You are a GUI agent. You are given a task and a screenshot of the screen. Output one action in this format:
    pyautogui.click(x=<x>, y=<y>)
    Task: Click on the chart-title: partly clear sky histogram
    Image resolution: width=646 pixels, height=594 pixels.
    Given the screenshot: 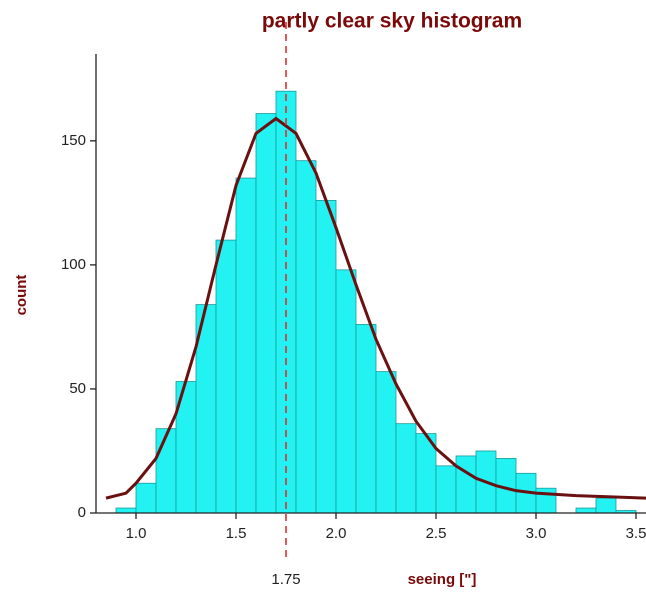 What is the action you would take?
    pyautogui.click(x=392, y=21)
    